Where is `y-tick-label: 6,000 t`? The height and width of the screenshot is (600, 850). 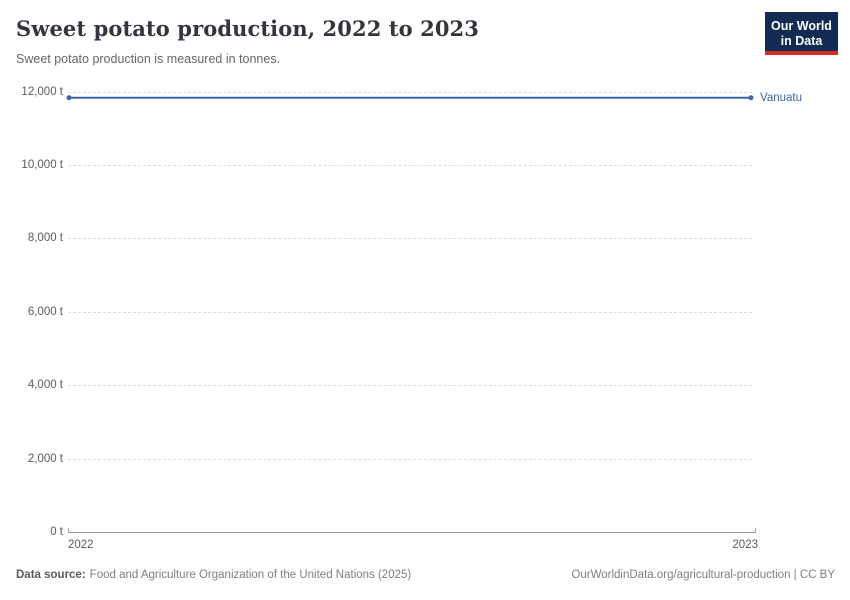 y-tick-label: 6,000 t is located at coordinates (45, 311).